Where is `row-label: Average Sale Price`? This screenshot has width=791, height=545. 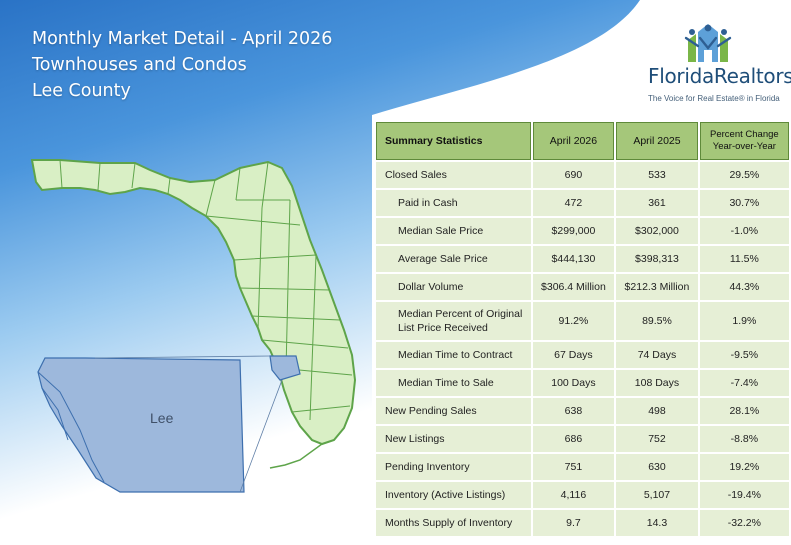 row-label: Average Sale Price is located at coordinates (453, 259).